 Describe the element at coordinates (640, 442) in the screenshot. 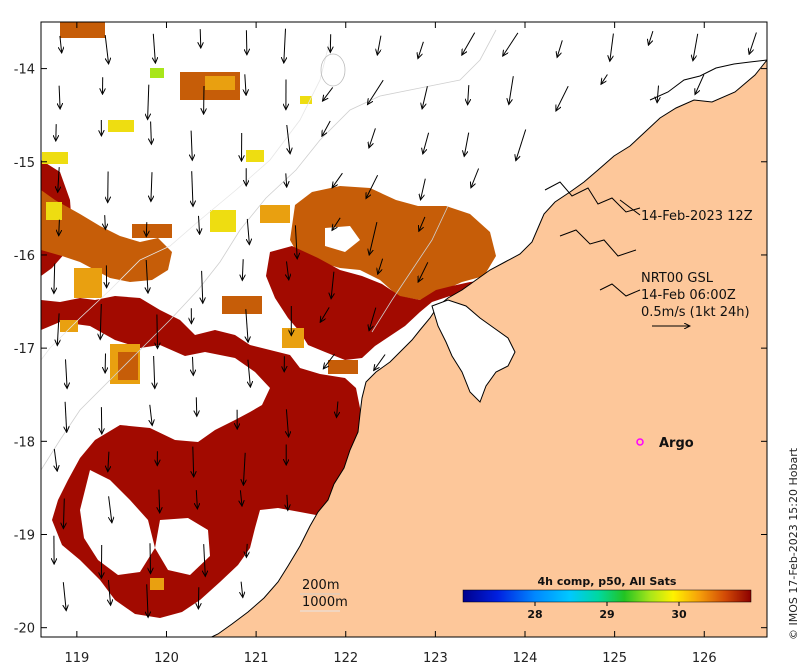

I see `argo-marker` at that location.